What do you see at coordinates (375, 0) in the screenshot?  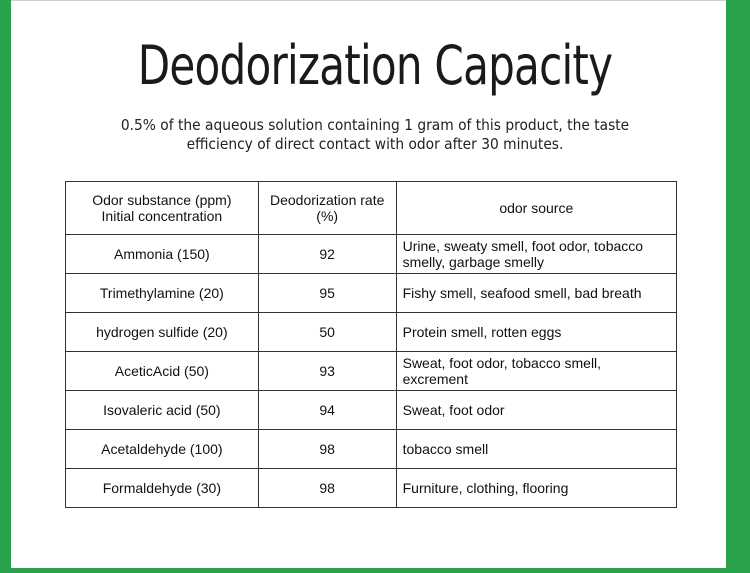 I see `top-border` at bounding box center [375, 0].